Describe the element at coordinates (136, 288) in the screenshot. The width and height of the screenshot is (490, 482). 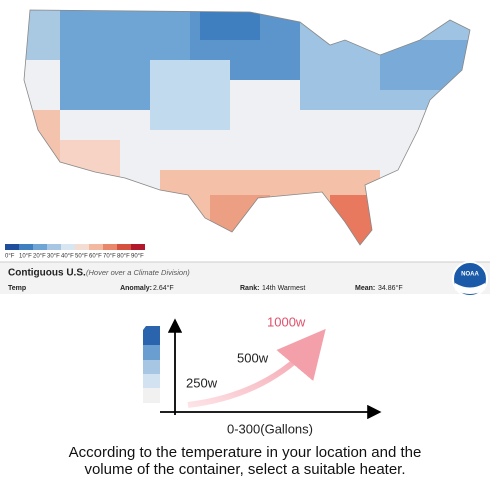
I see `anomaly-label: Anomaly:` at that location.